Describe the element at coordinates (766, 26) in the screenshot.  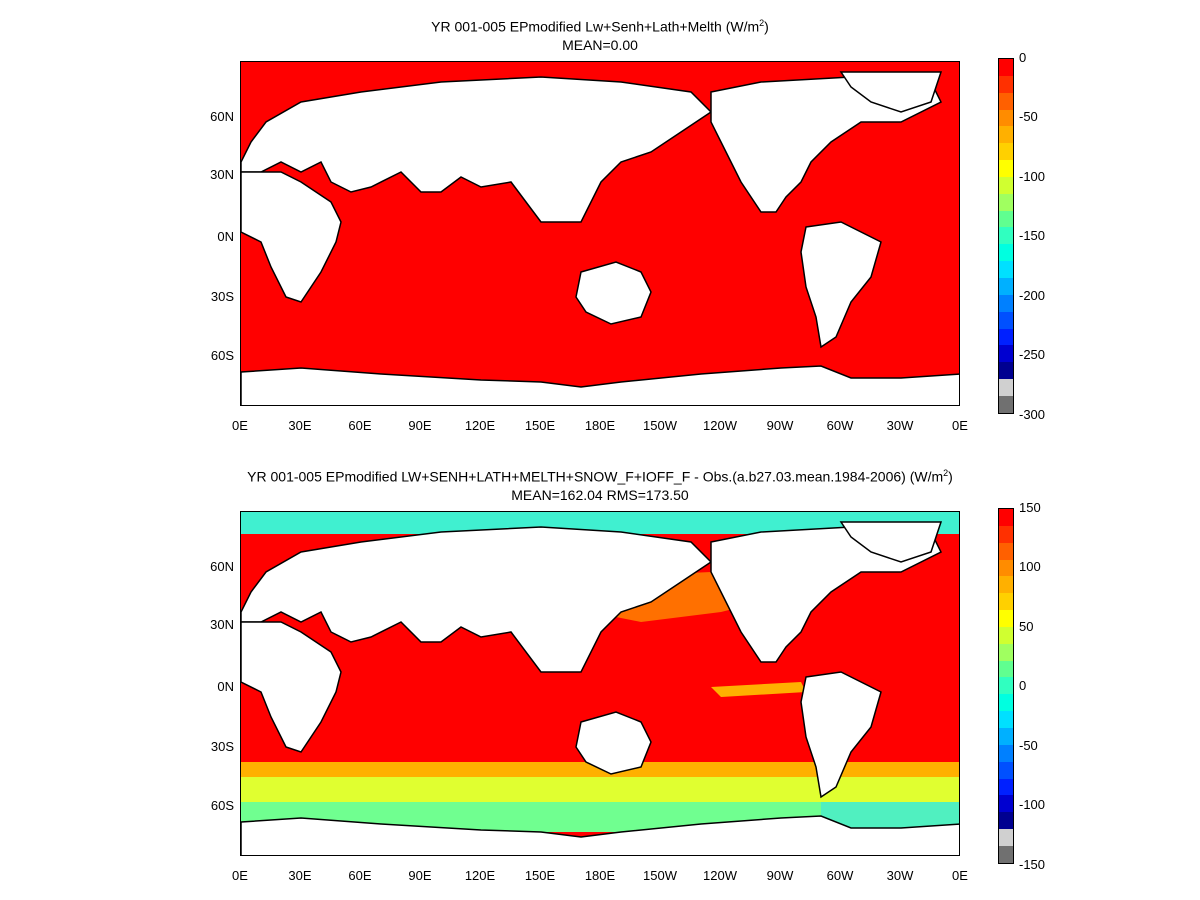
I see `panel-1-title-end: )` at that location.